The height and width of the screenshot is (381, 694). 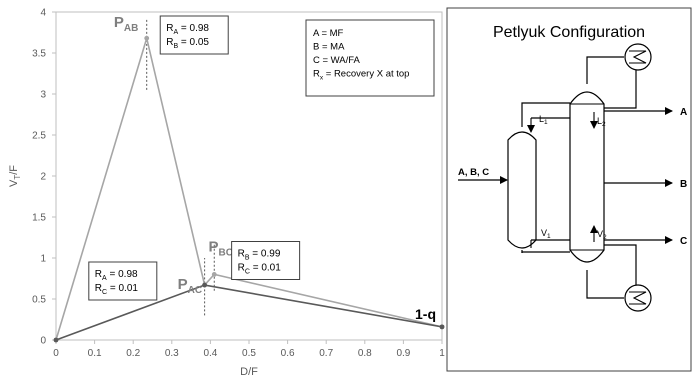 I want to click on x-tick-label: 0, so click(x=56, y=353).